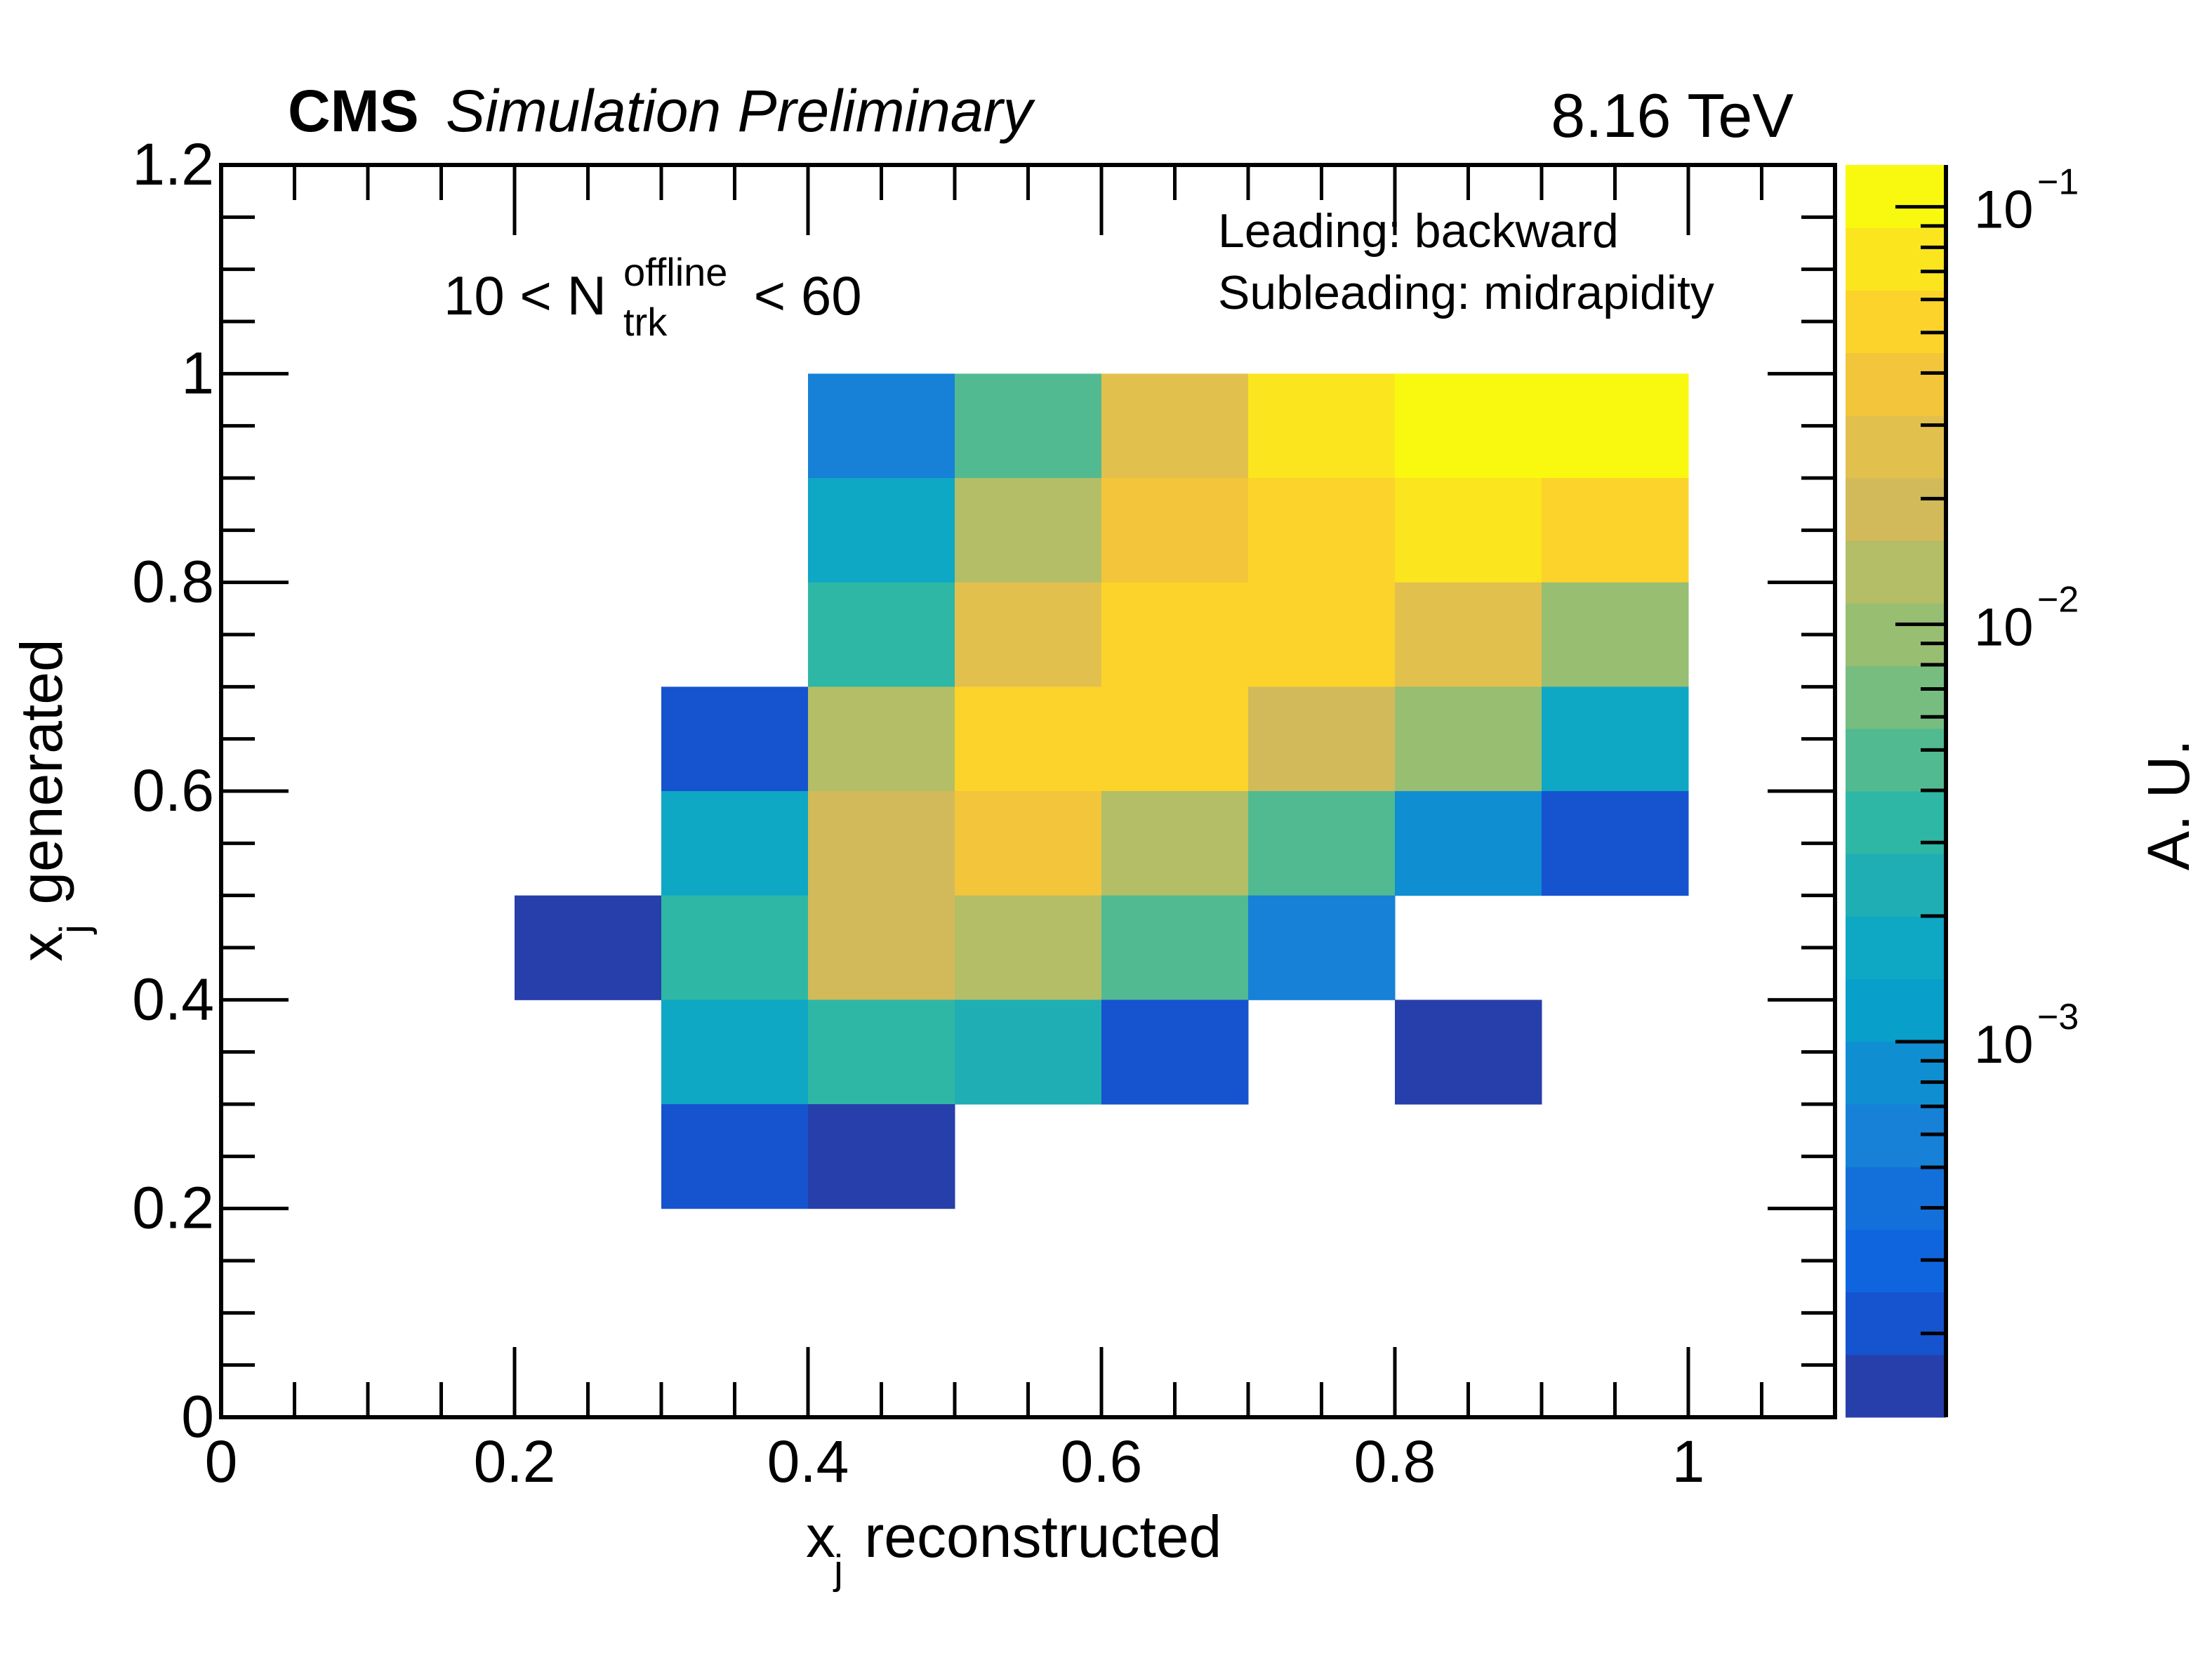  What do you see at coordinates (173, 790) in the screenshot?
I see `y-tick-label: 0.6` at bounding box center [173, 790].